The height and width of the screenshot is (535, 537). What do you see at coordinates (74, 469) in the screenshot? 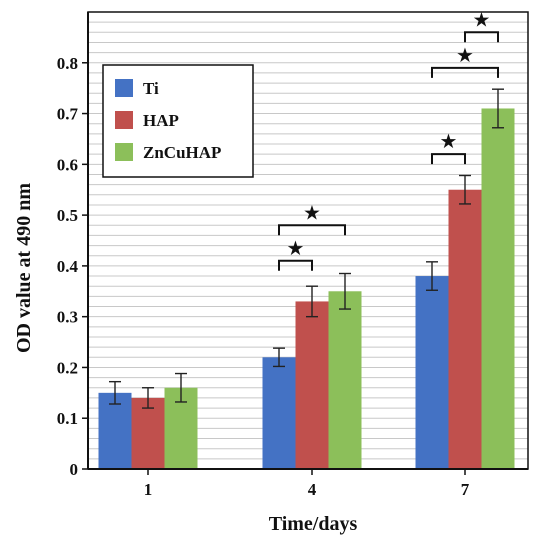
I see `y-tick-label: 0` at bounding box center [74, 469].